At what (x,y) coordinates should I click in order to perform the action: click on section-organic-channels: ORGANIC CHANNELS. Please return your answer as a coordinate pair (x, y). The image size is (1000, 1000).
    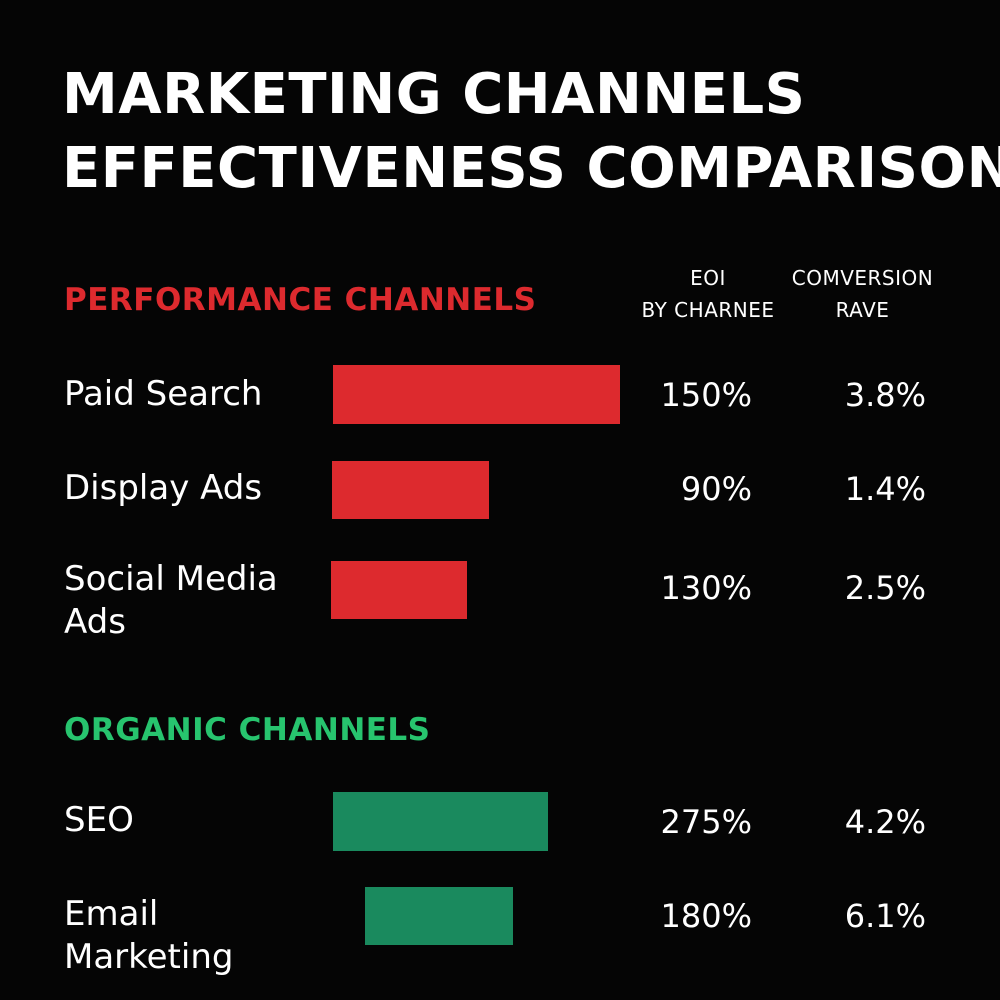
    Looking at the image, I should click on (247, 730).